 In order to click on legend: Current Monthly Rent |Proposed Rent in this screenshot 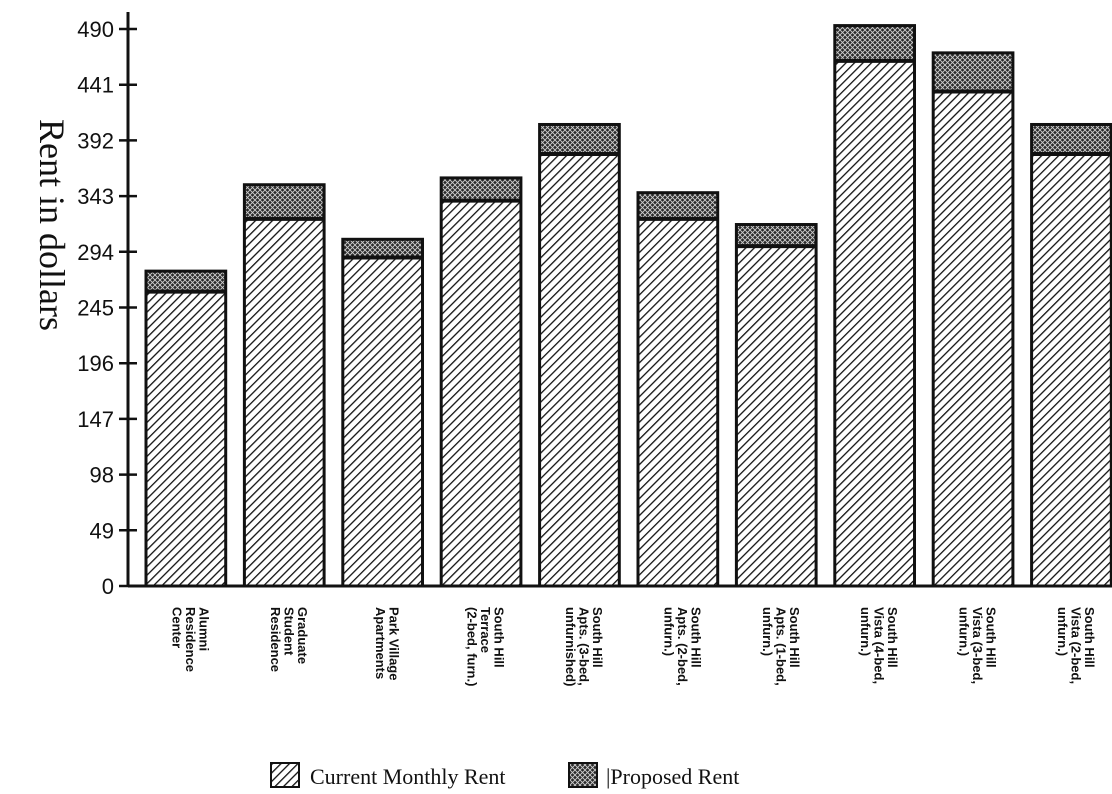, I will do `click(504, 775)`.